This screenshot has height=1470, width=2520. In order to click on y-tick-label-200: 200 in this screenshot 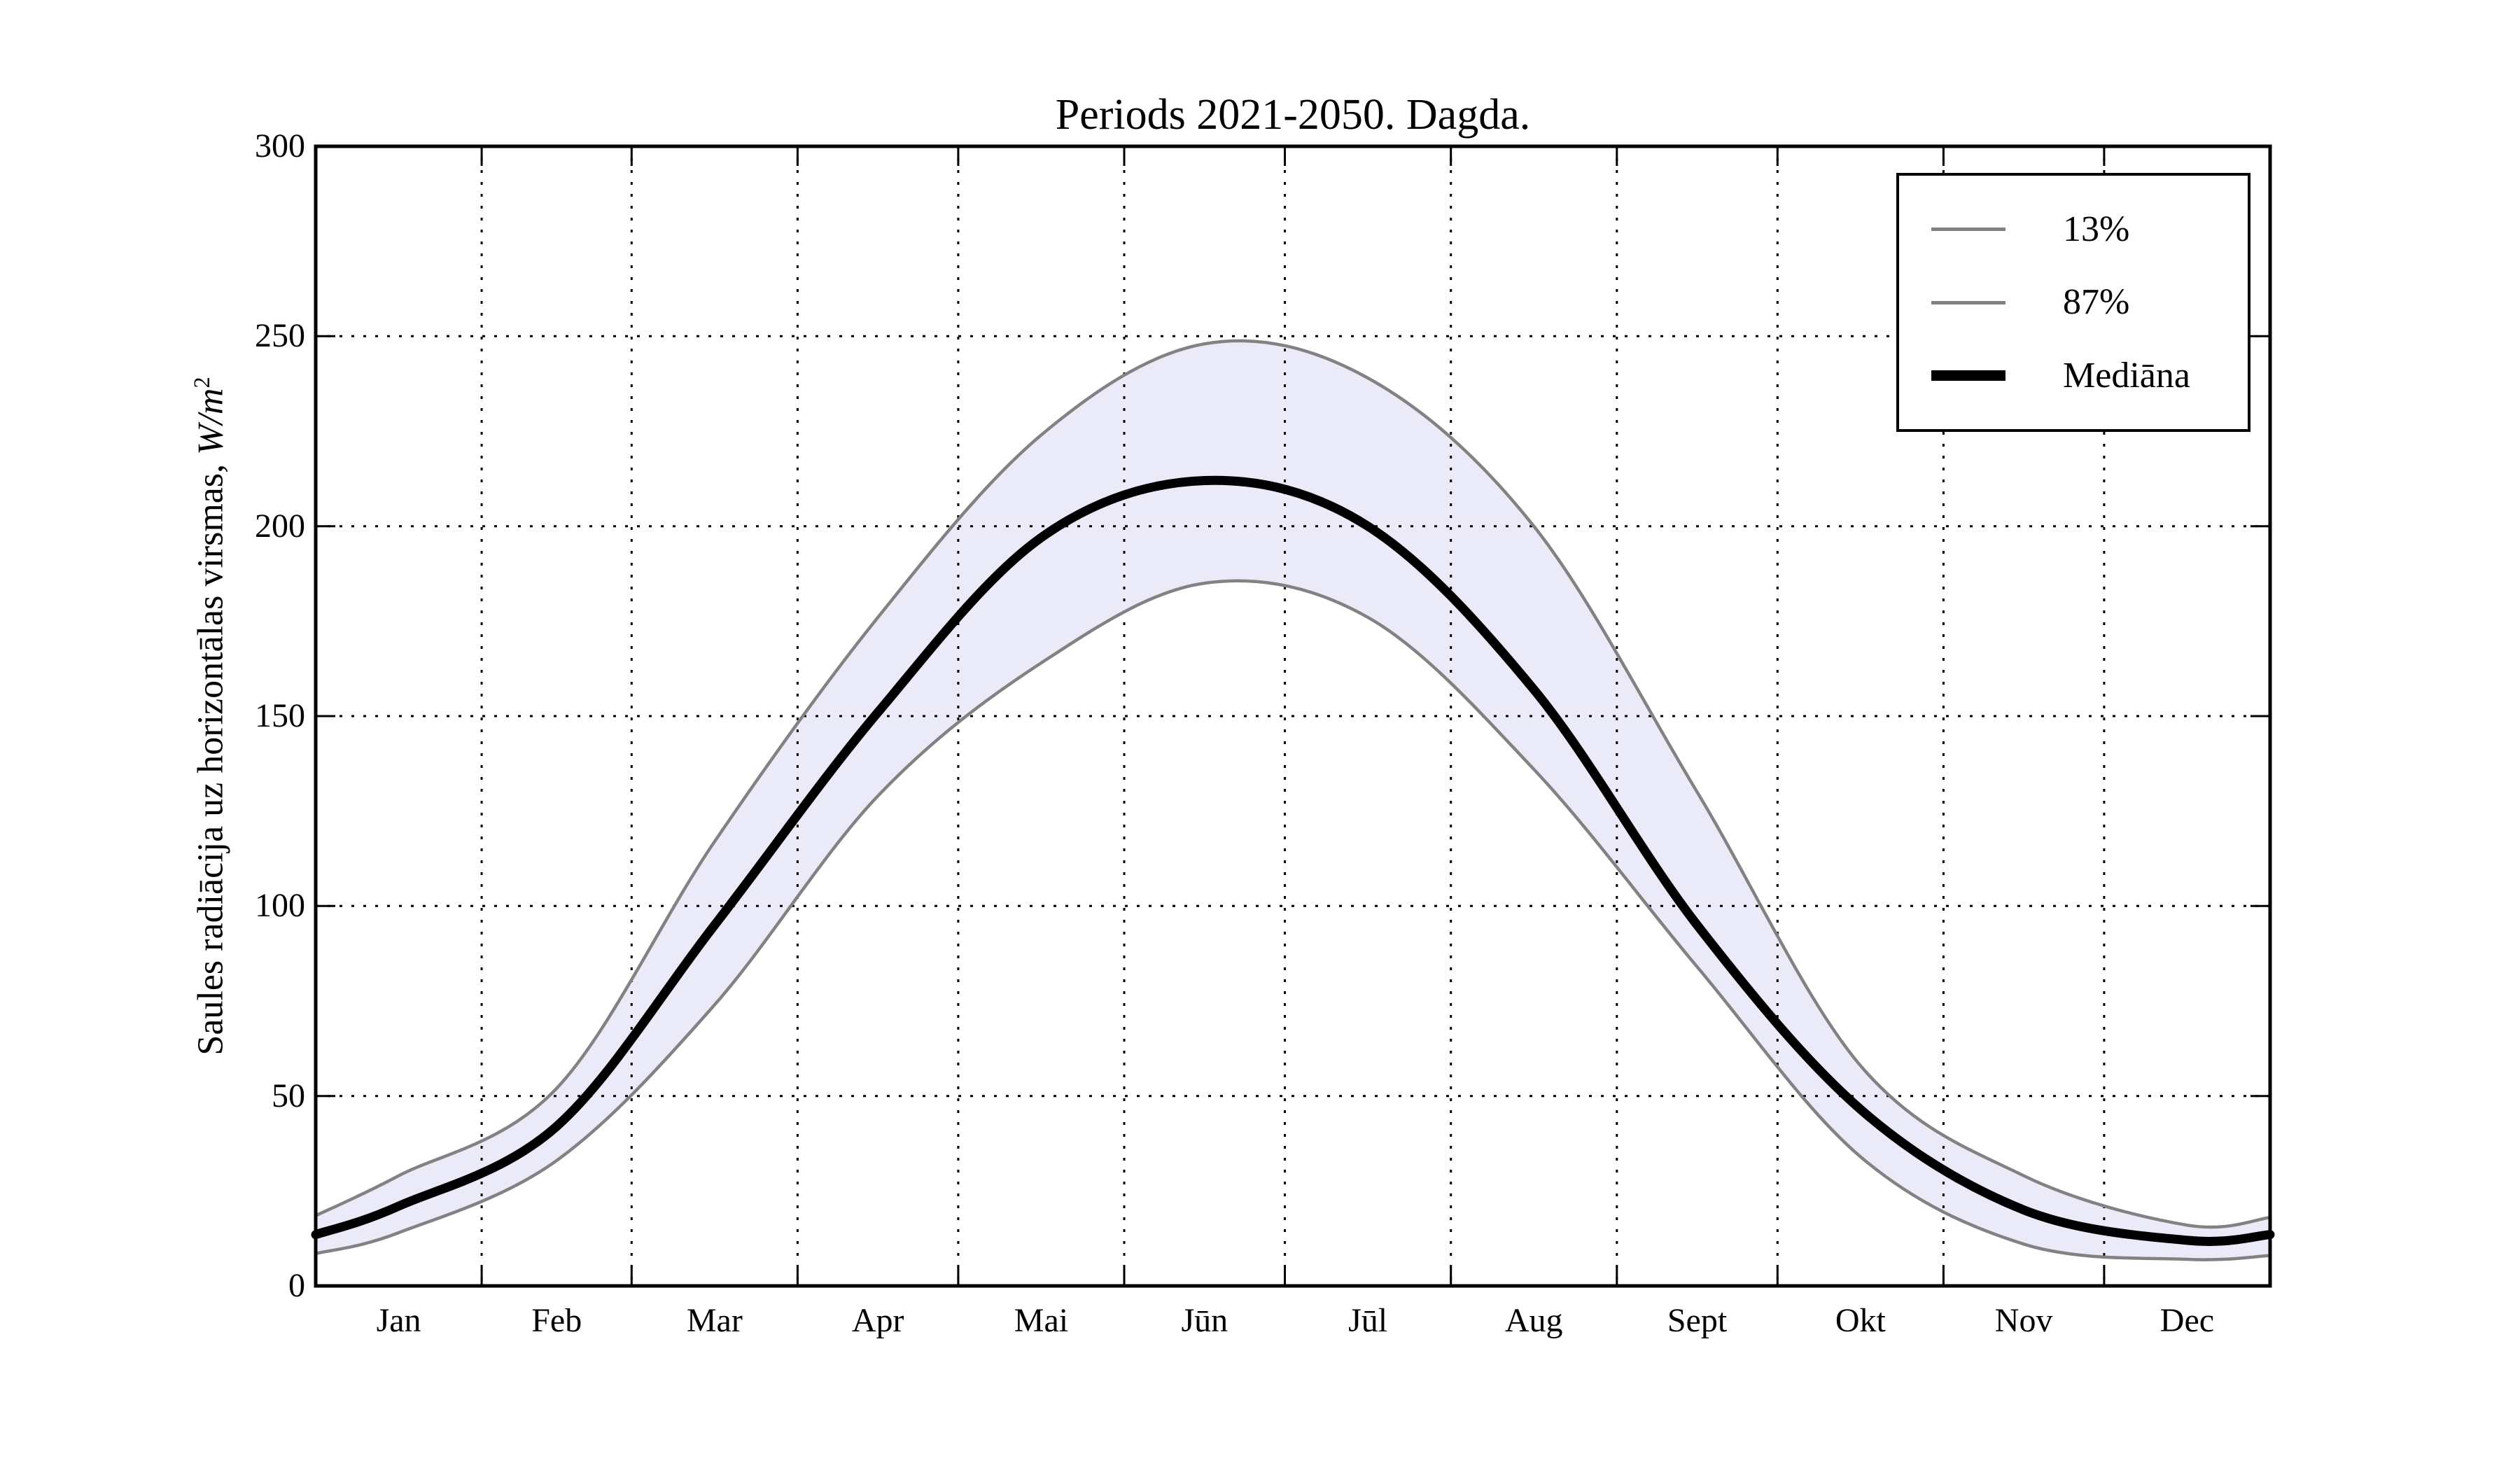, I will do `click(280, 526)`.